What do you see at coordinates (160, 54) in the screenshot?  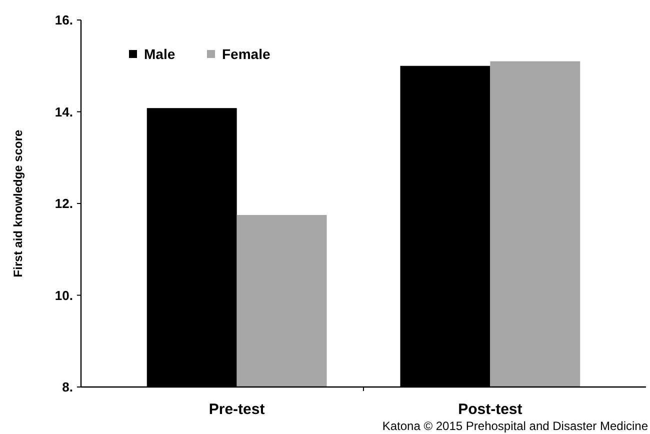 I see `legend-label: Male` at bounding box center [160, 54].